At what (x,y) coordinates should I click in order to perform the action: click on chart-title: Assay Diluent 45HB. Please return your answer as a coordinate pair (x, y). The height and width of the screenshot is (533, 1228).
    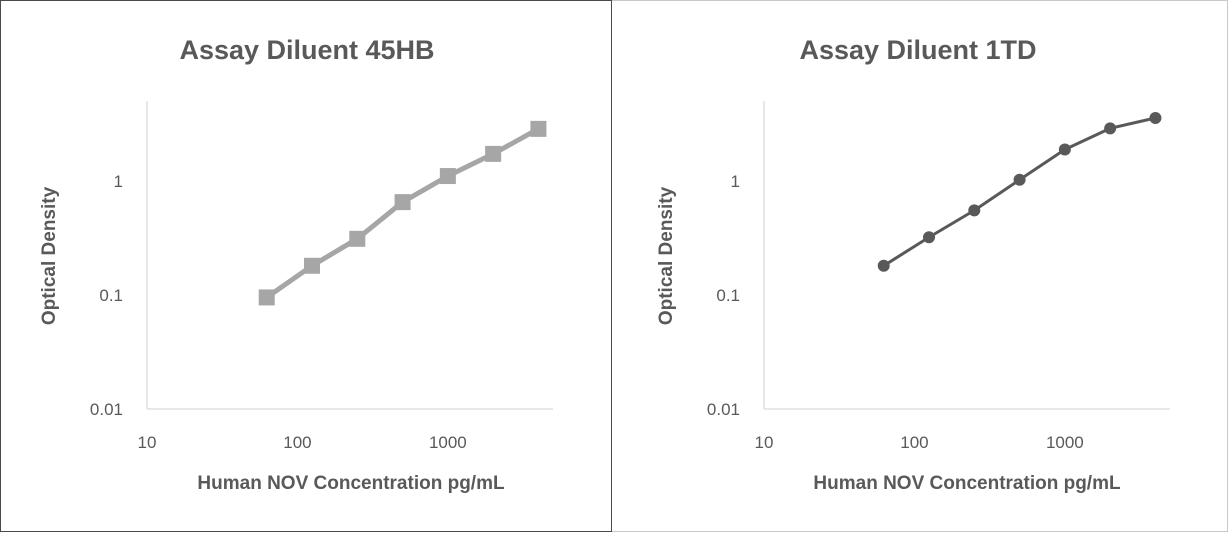
    Looking at the image, I should click on (306, 50).